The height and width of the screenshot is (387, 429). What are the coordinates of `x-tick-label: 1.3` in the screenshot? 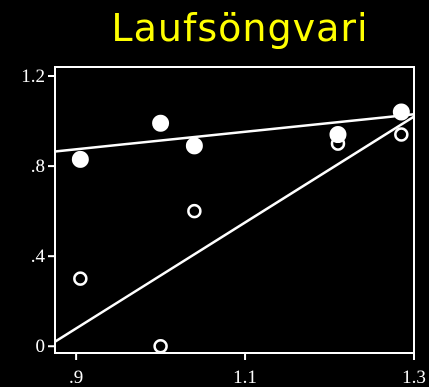 It's located at (414, 377).